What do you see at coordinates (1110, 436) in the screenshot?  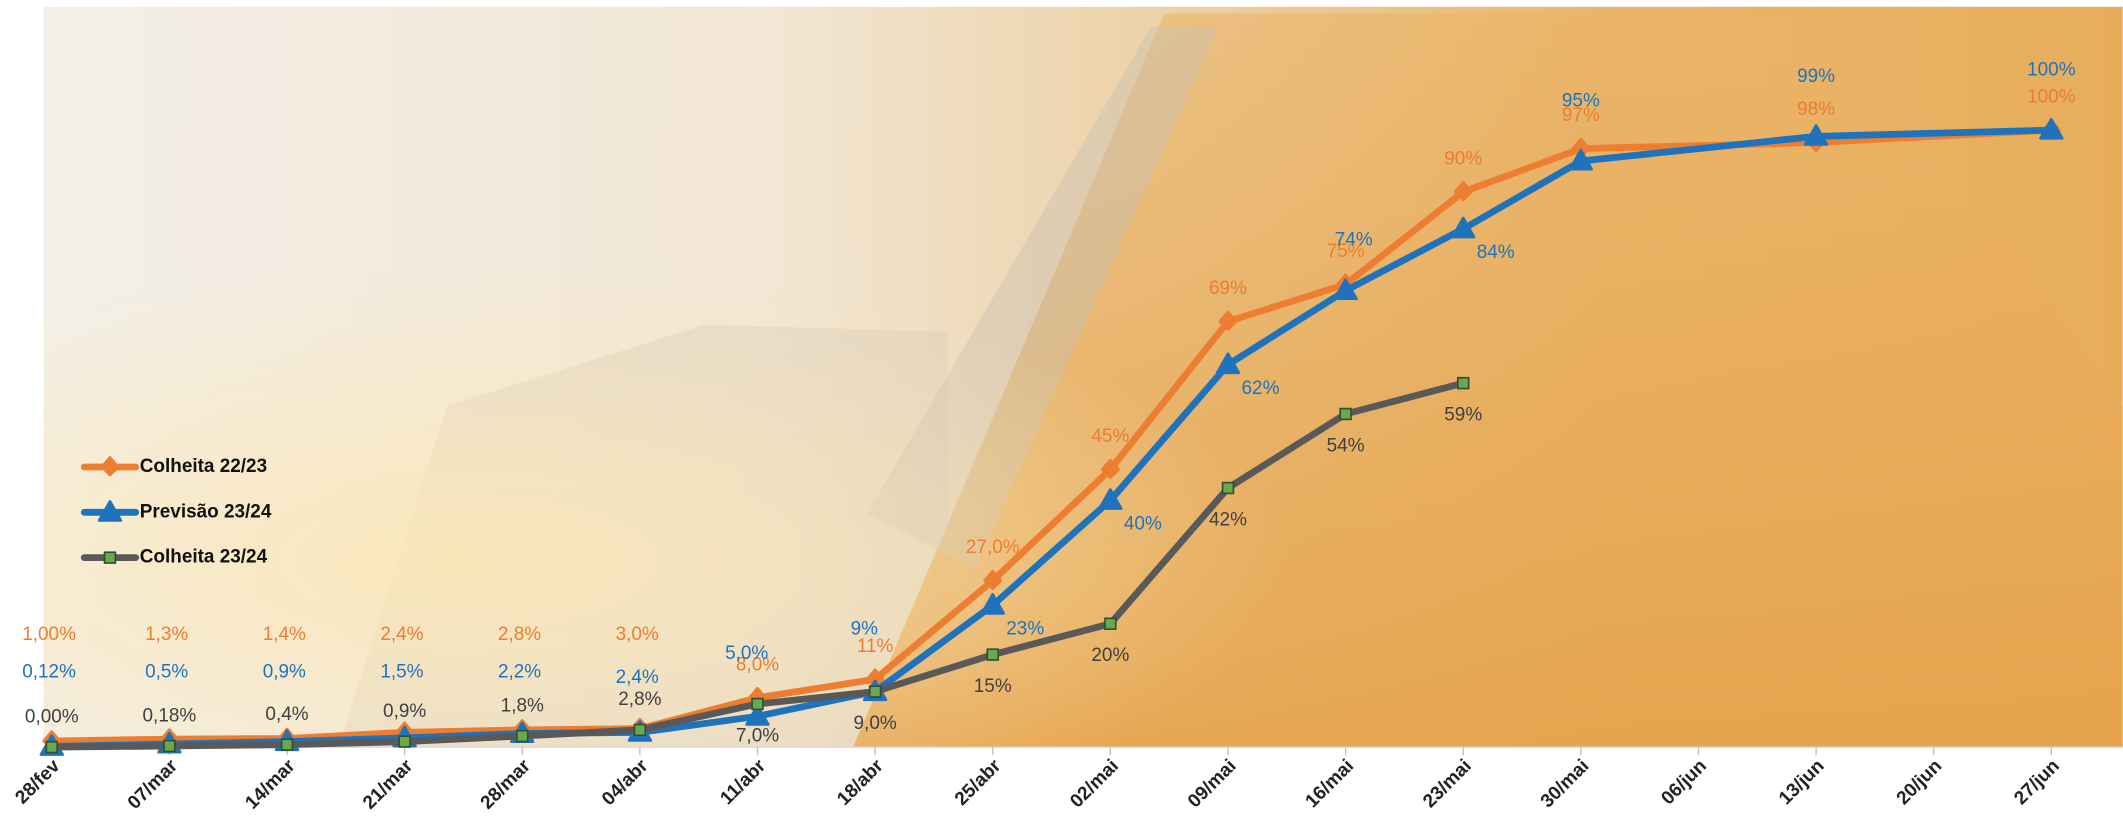 I see `data-label: 45%` at bounding box center [1110, 436].